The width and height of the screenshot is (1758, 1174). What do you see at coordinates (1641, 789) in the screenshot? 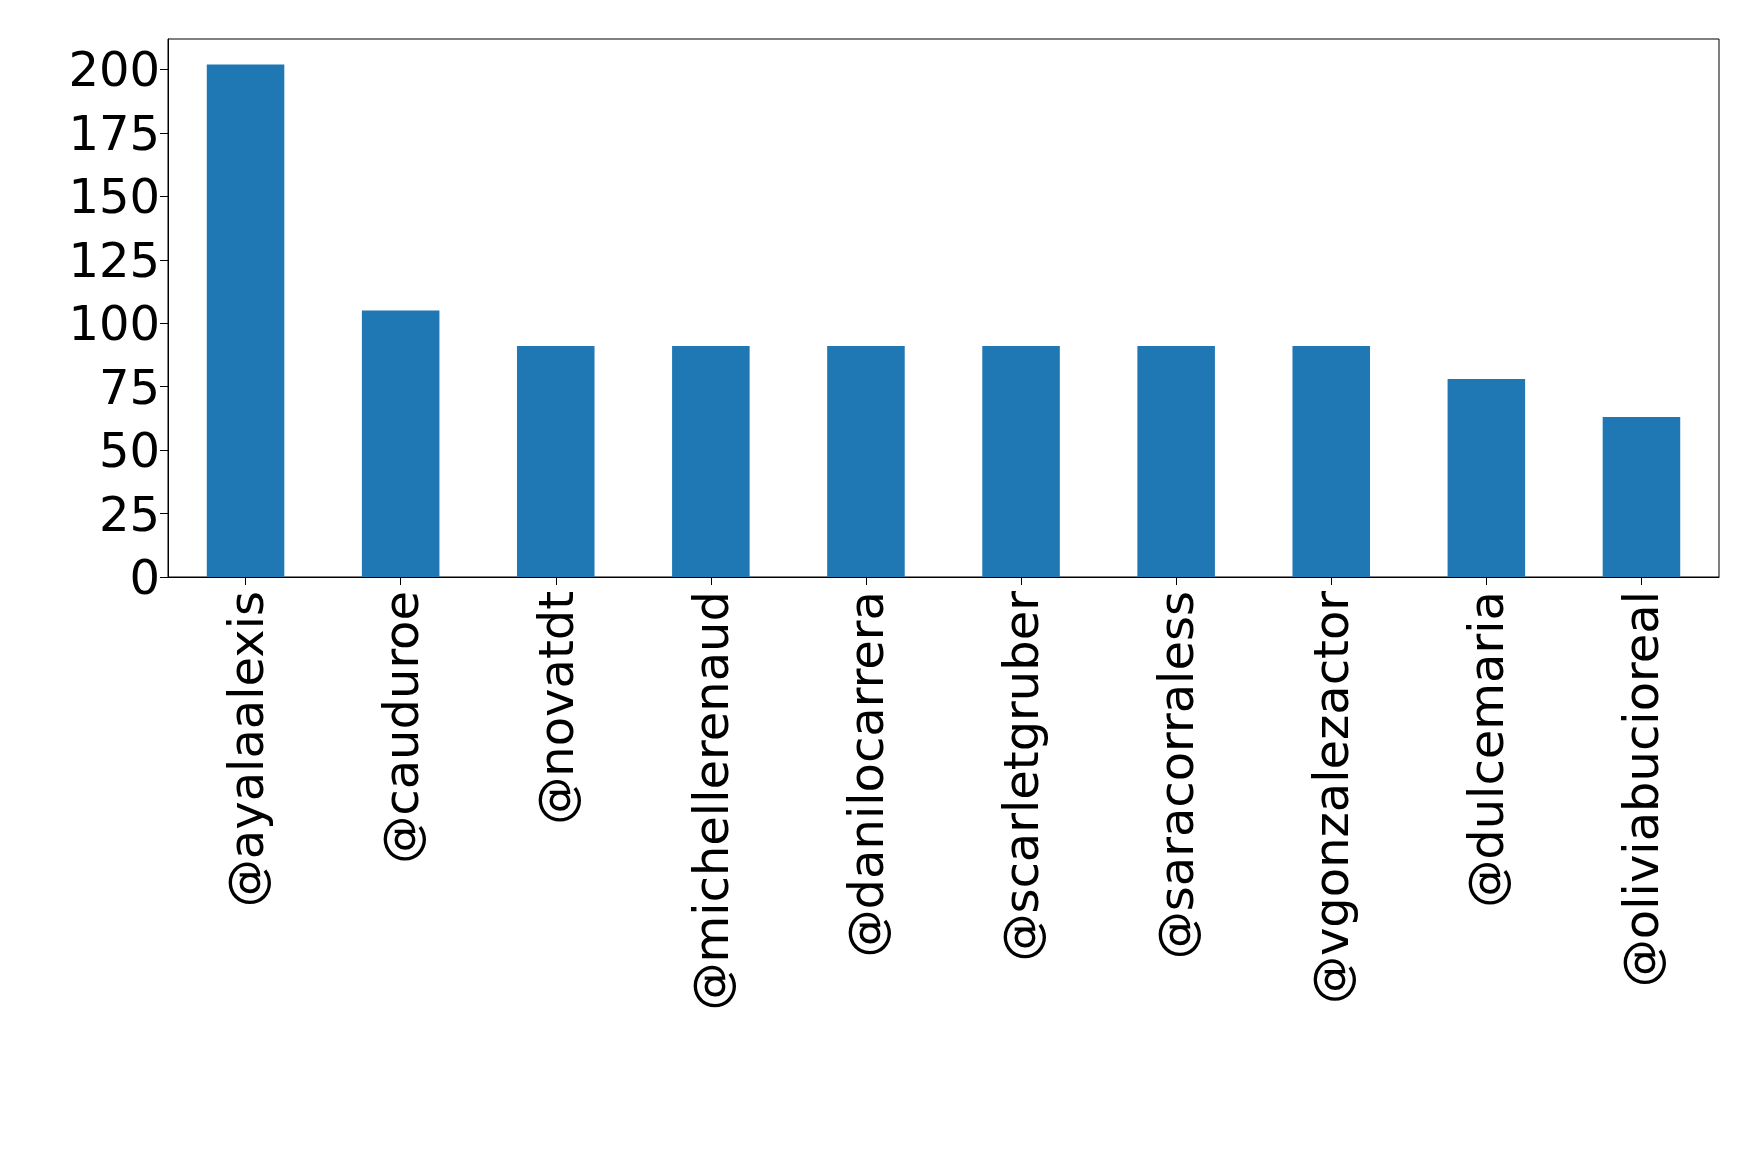
I see `x-tick-label: @oliviabucioreal` at bounding box center [1641, 789].